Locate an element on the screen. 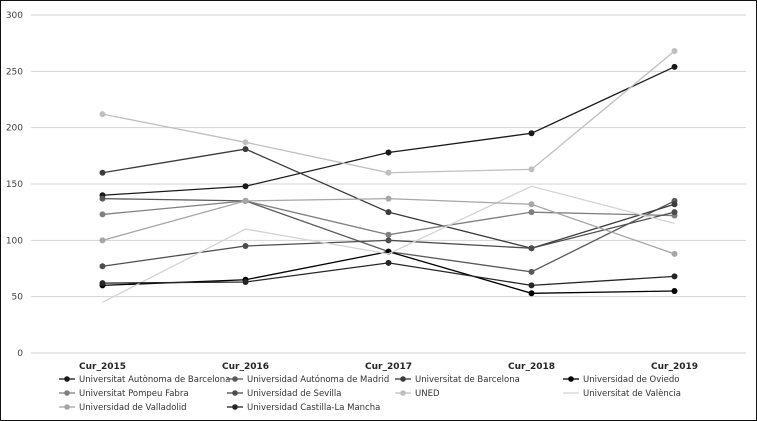 This screenshot has height=421, width=757. x-axis-category-label: Cur_2016 is located at coordinates (245, 367).